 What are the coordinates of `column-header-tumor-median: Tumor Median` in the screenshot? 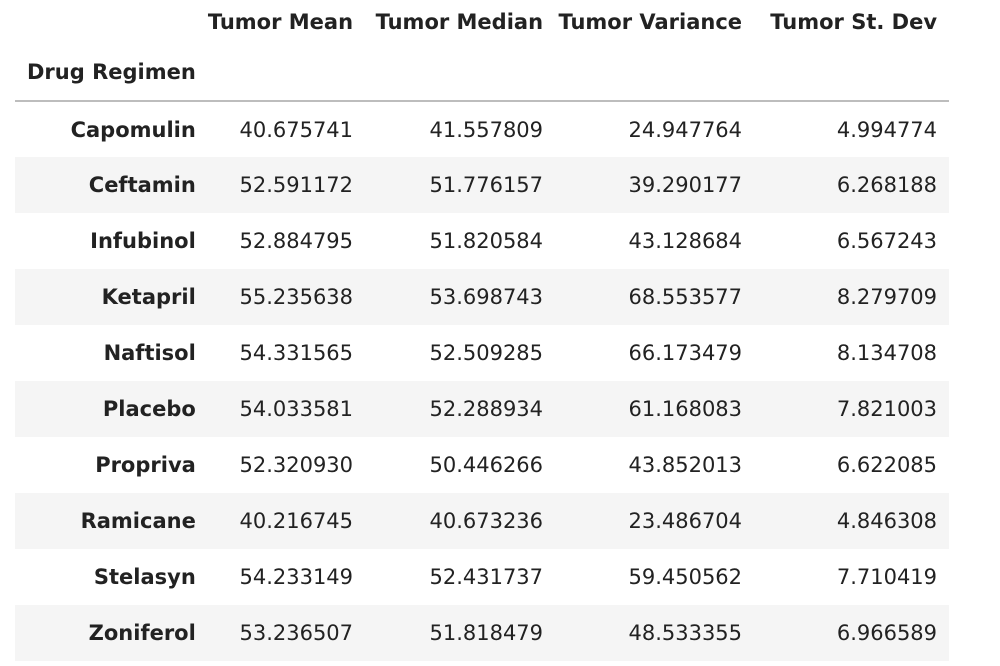 It's located at (459, 22).